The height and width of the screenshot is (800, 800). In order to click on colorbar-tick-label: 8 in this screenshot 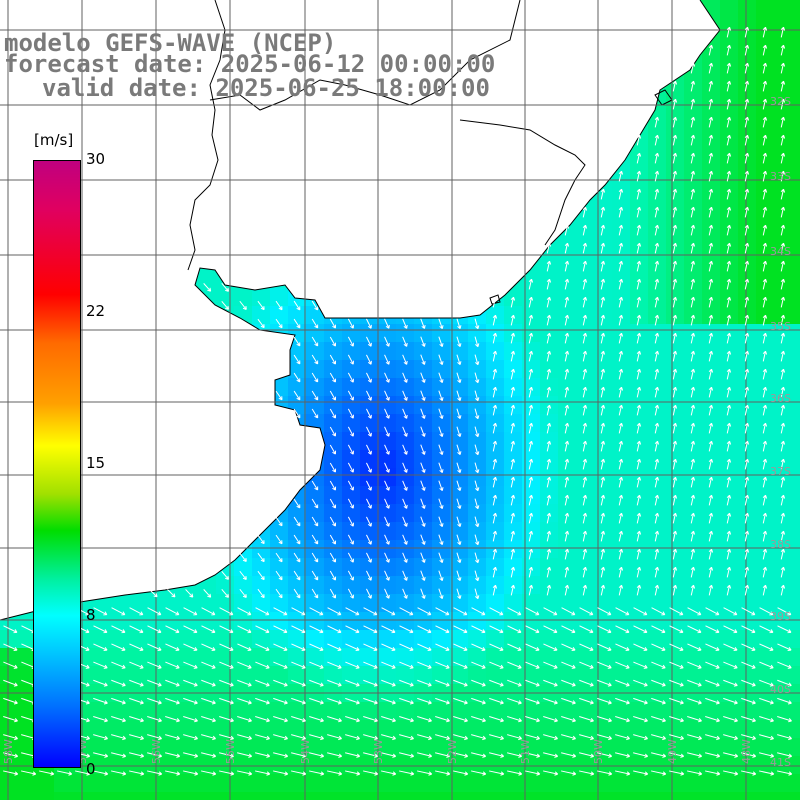, I will do `click(91, 615)`.